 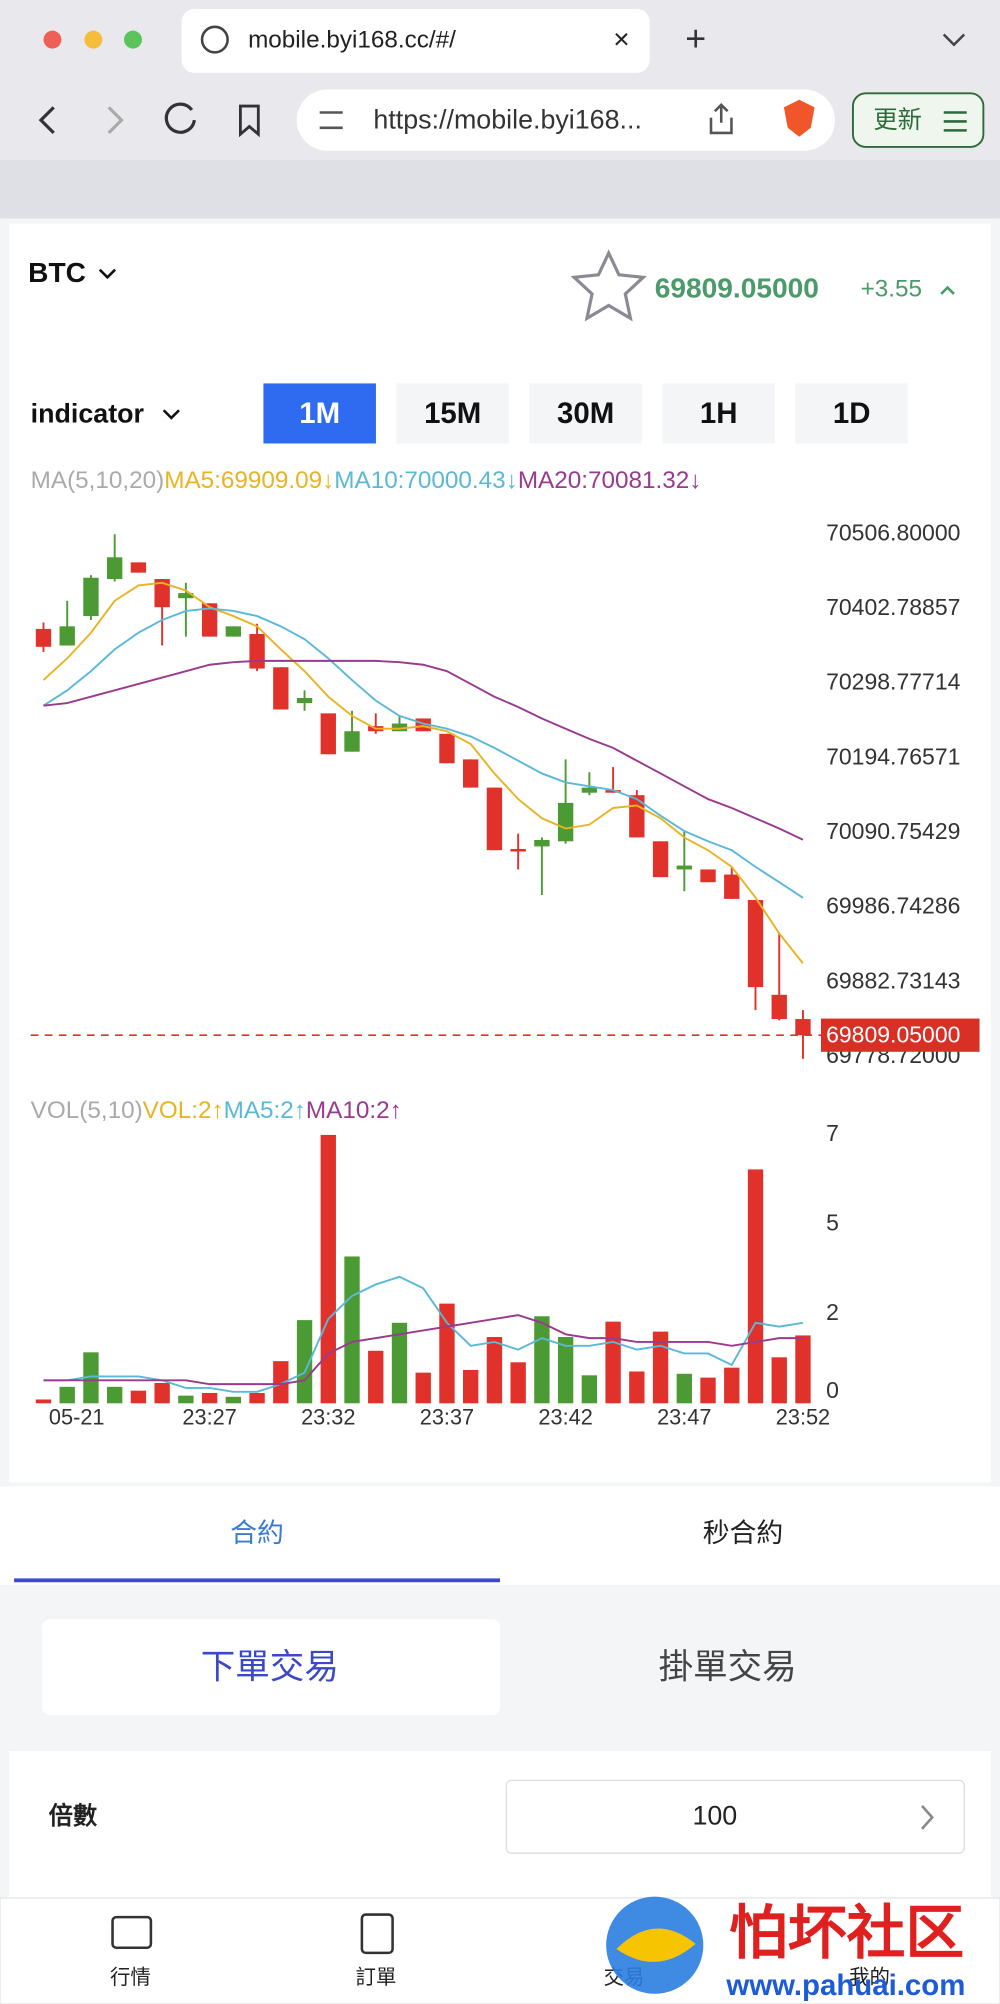 What do you see at coordinates (832, 1390) in the screenshot?
I see `vol-tick-label: 0` at bounding box center [832, 1390].